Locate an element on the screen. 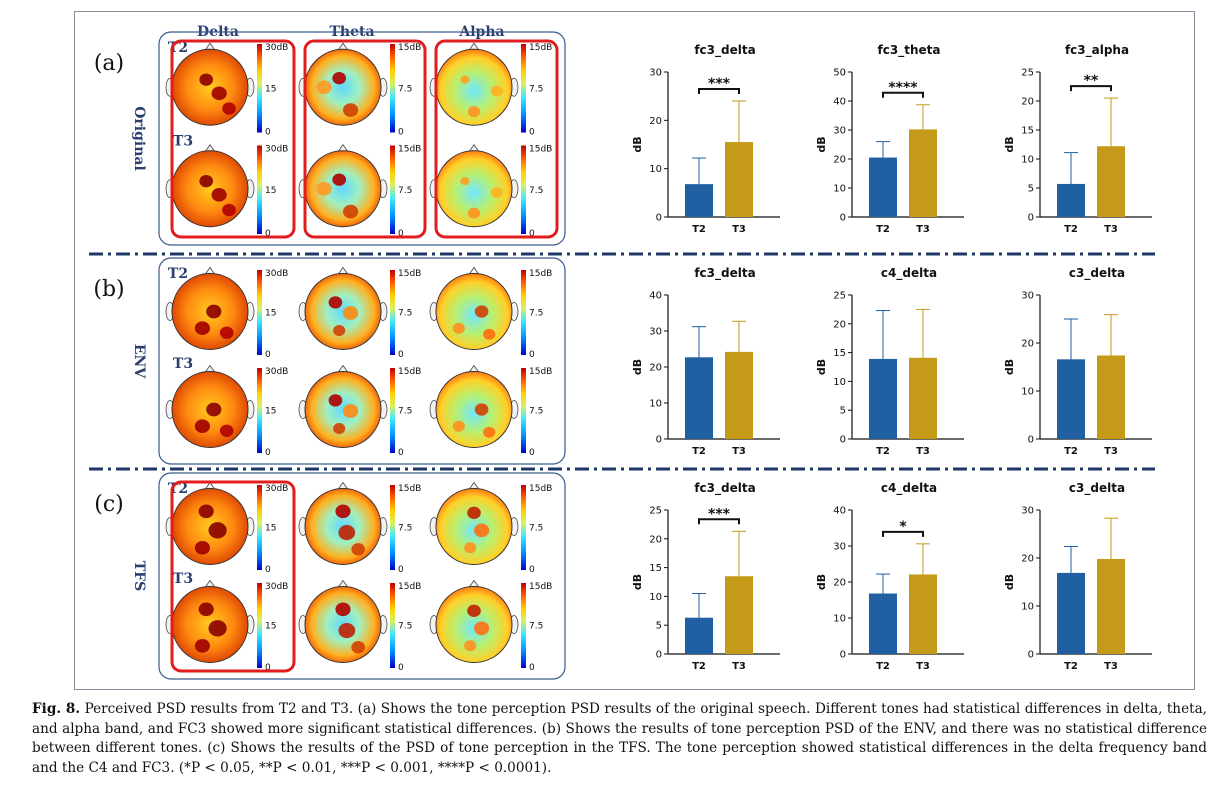  scalp-map-alpha-t3: 15dB 7.5 0 is located at coordinates (490, 626).